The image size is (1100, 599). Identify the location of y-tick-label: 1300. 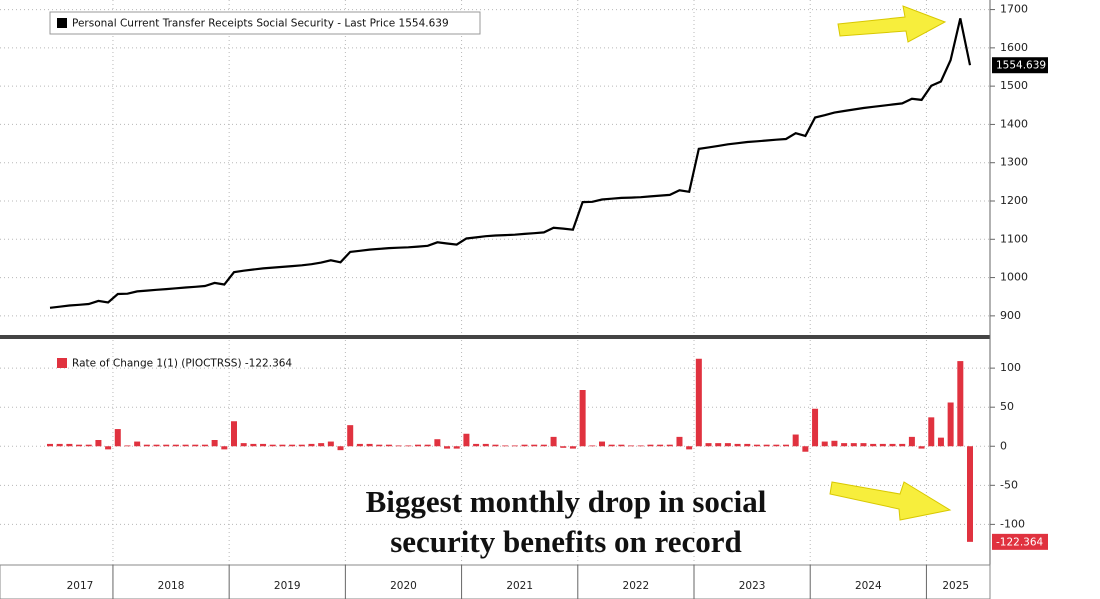
(1014, 162).